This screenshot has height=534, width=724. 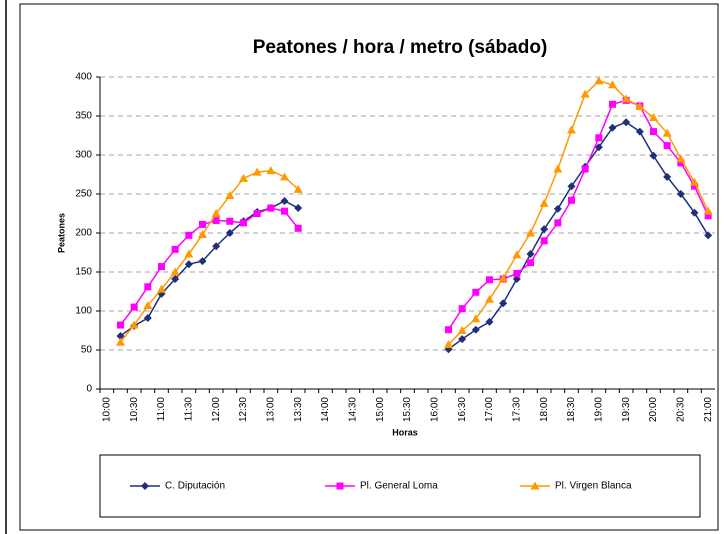 I want to click on x-tick-label: 19:00, so click(x=598, y=409).